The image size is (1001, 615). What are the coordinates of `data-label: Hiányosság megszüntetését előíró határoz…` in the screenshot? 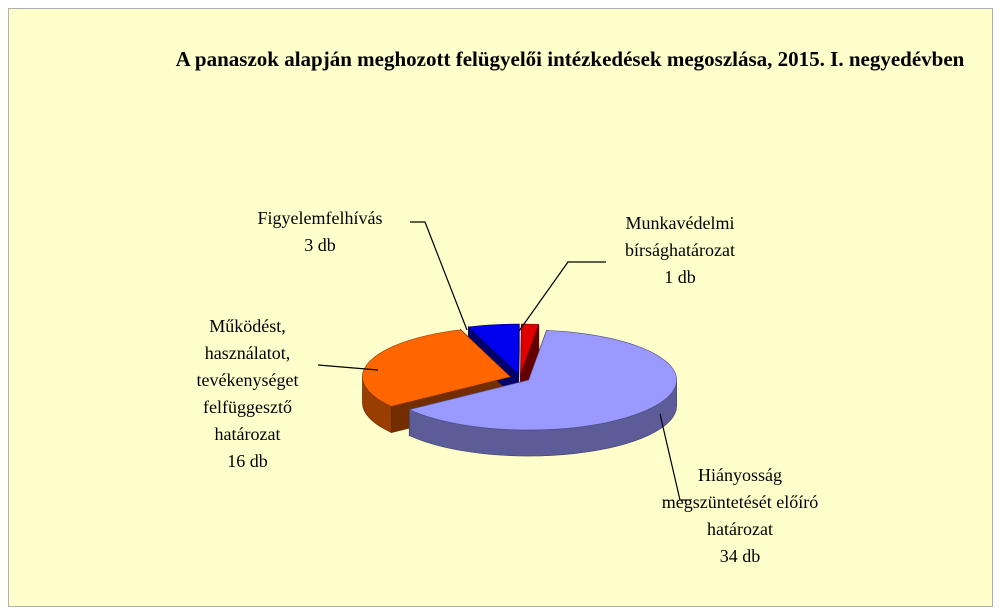 It's located at (740, 516).